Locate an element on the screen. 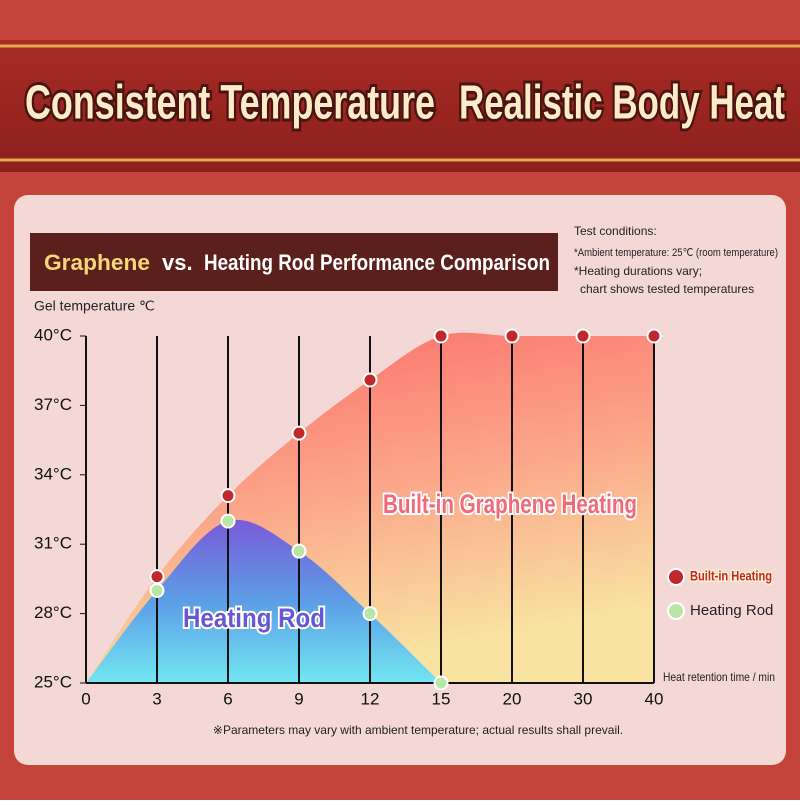  subtitle: vs. is located at coordinates (177, 262).